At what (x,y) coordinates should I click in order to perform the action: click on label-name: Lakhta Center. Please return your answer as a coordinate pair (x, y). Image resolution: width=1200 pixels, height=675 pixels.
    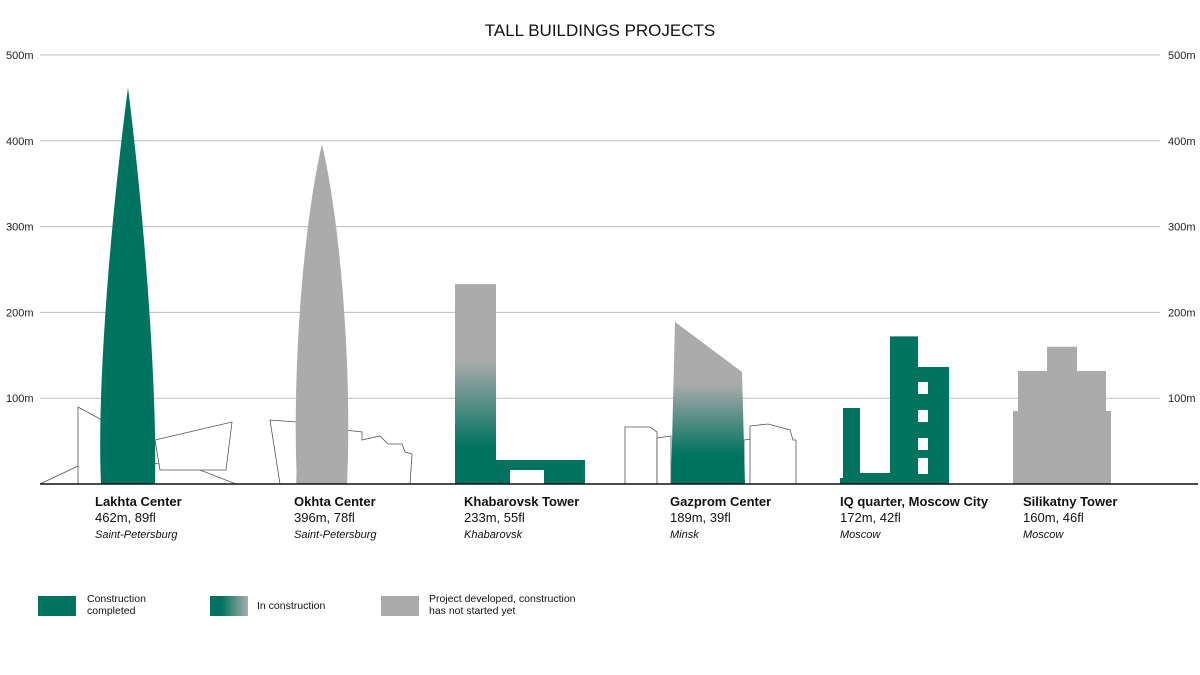
    Looking at the image, I should click on (138, 501).